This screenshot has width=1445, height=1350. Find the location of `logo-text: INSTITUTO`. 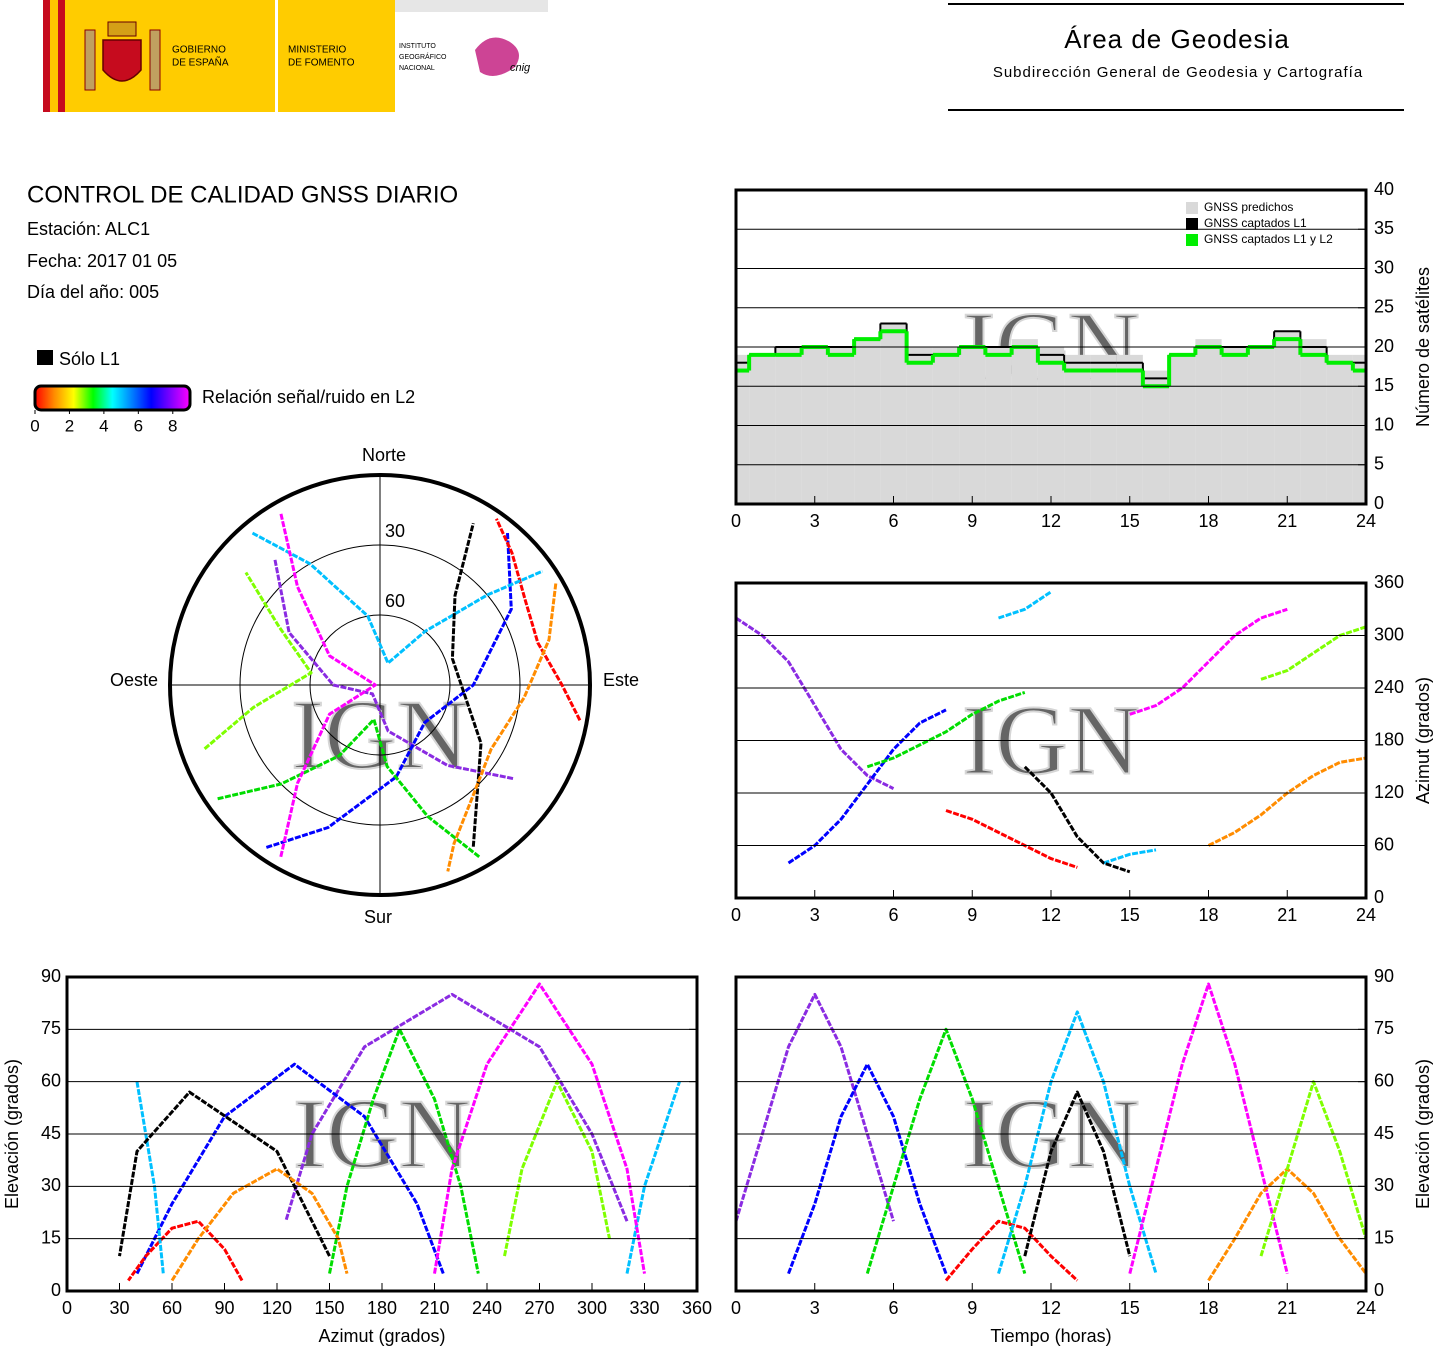

logo-text: INSTITUTO is located at coordinates (417, 46).